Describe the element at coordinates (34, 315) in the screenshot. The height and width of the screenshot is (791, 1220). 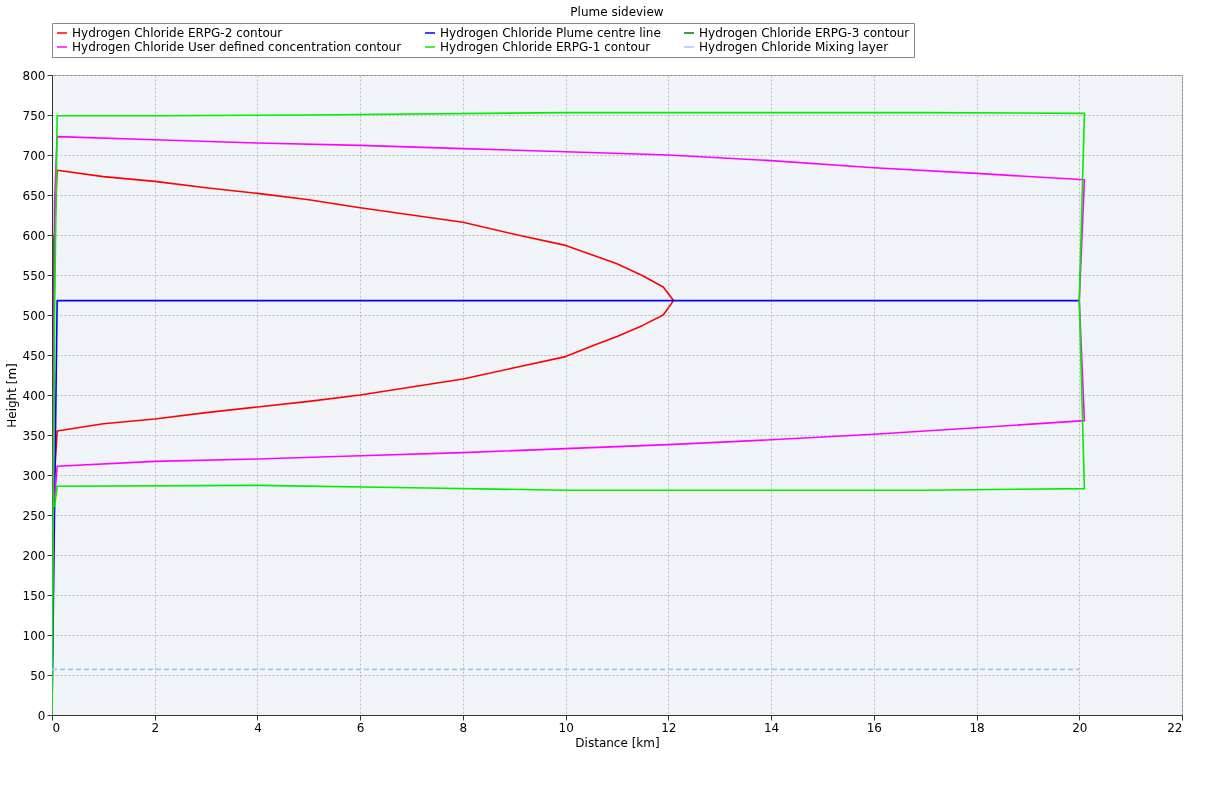
I see `y-tick-label: 500` at that location.